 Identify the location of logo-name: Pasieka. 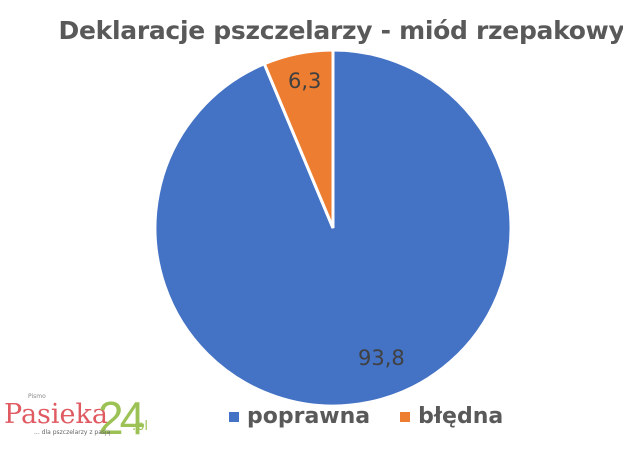
(56, 414).